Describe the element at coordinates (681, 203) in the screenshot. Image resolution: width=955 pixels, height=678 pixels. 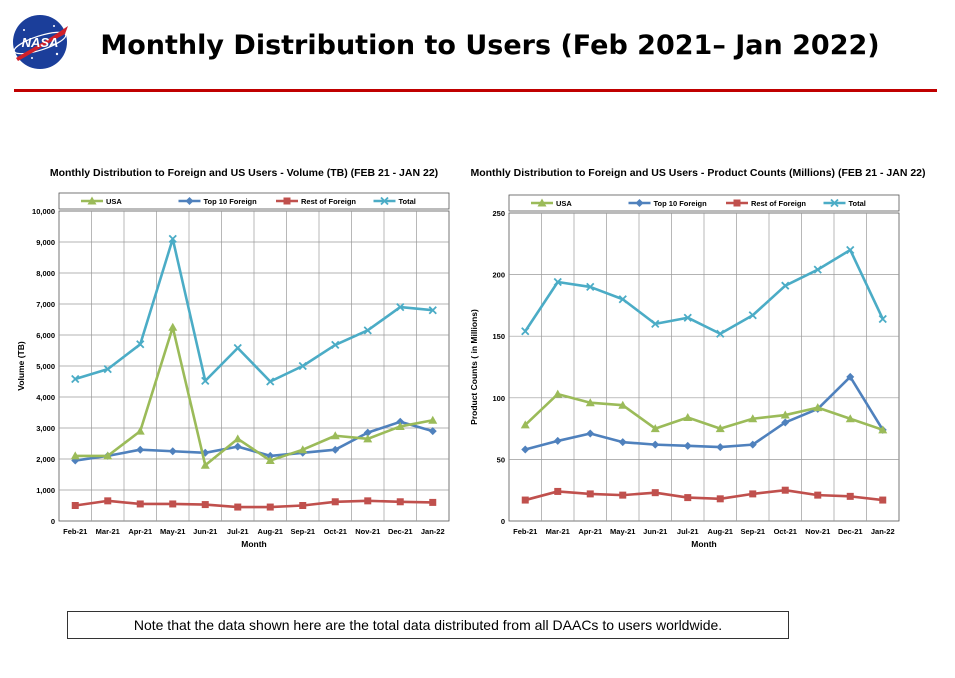
I see `counts-legend-label-1: Top 10 Foreign` at that location.